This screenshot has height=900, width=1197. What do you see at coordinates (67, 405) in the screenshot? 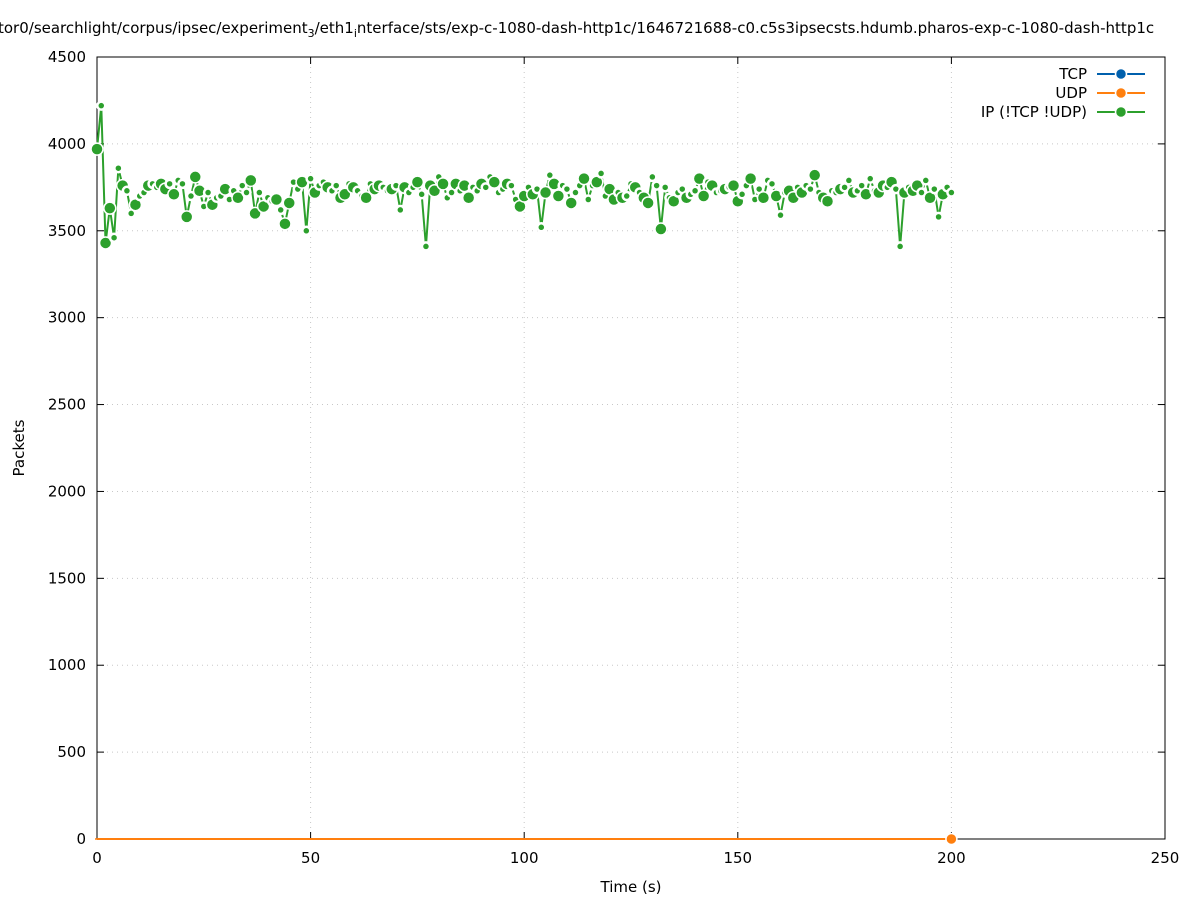
I see `y-tick-label: 2500` at bounding box center [67, 405].